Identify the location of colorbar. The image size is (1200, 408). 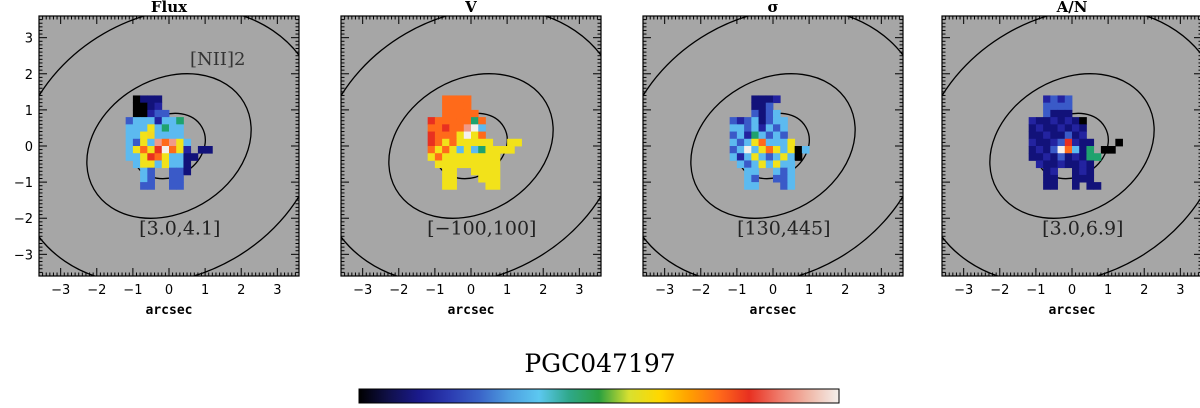
(599, 396).